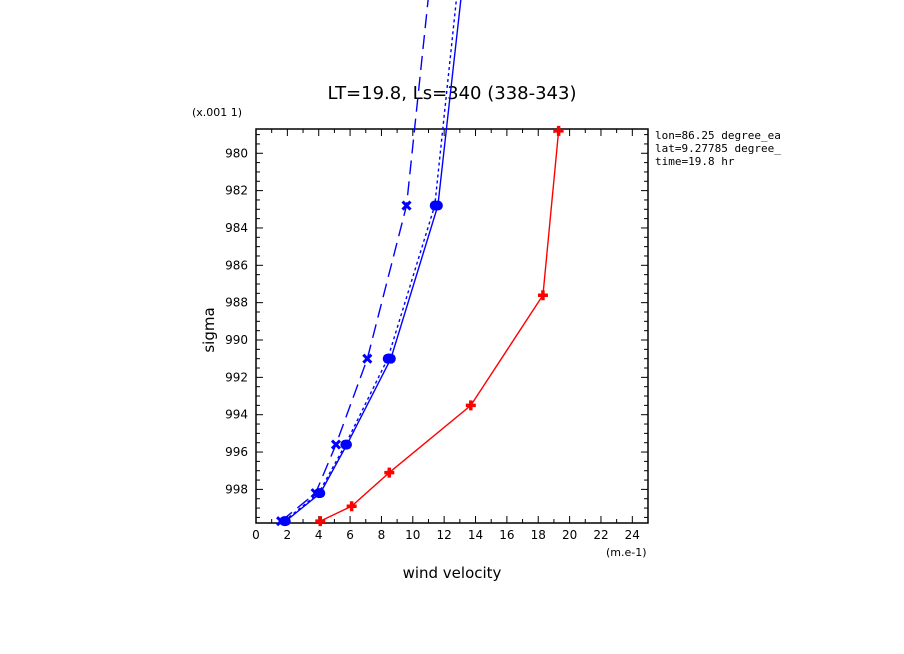  What do you see at coordinates (354, 261) in the screenshot?
I see `series-1-line` at bounding box center [354, 261].